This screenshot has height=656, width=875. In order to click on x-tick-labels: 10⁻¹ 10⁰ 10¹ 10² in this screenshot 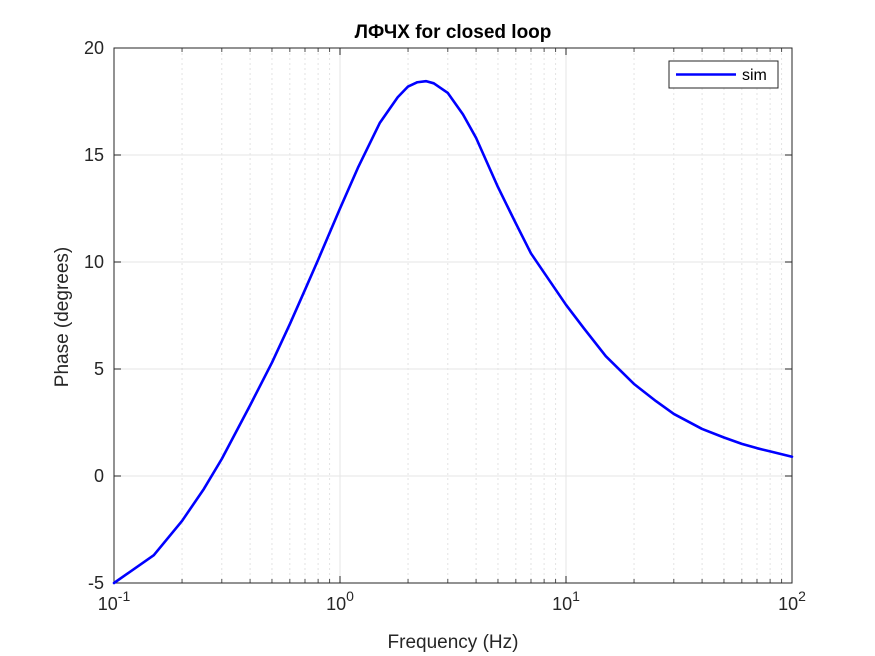, I will do `click(452, 601)`.